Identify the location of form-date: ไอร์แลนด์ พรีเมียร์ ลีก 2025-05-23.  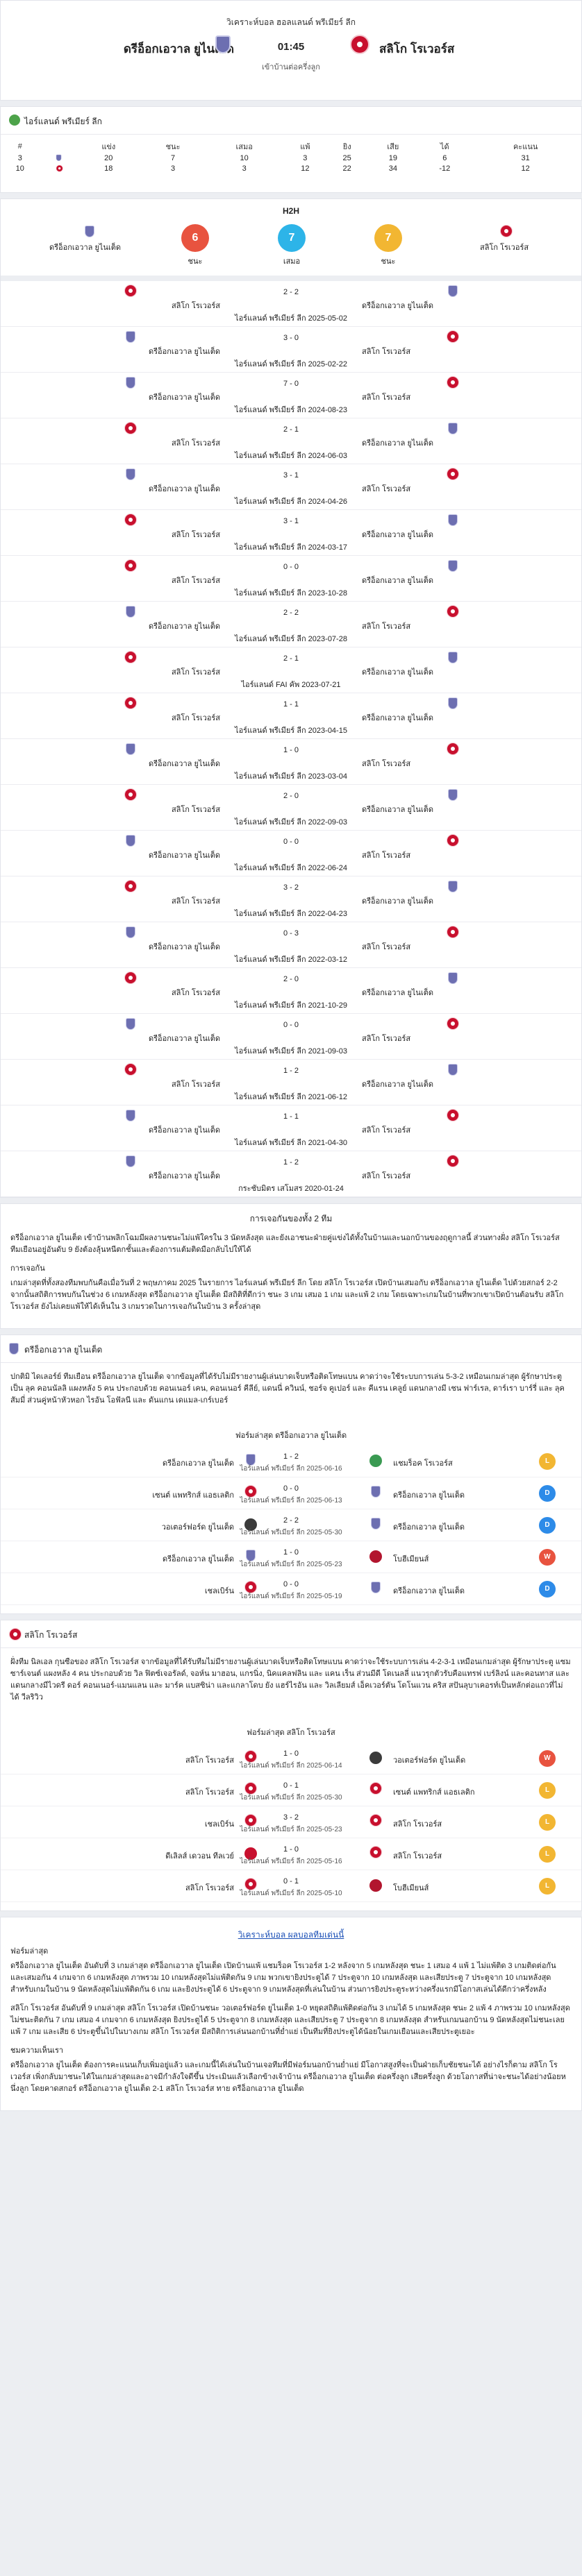
(291, 1830).